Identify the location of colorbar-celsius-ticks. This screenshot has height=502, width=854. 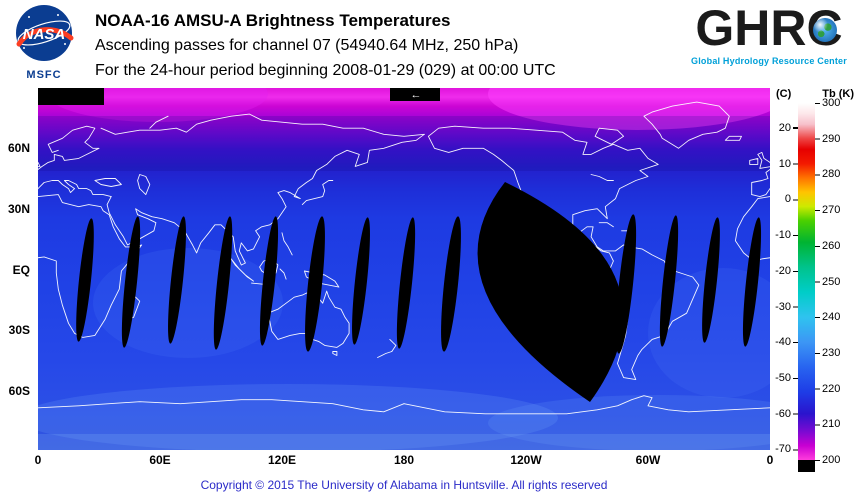
(795, 282).